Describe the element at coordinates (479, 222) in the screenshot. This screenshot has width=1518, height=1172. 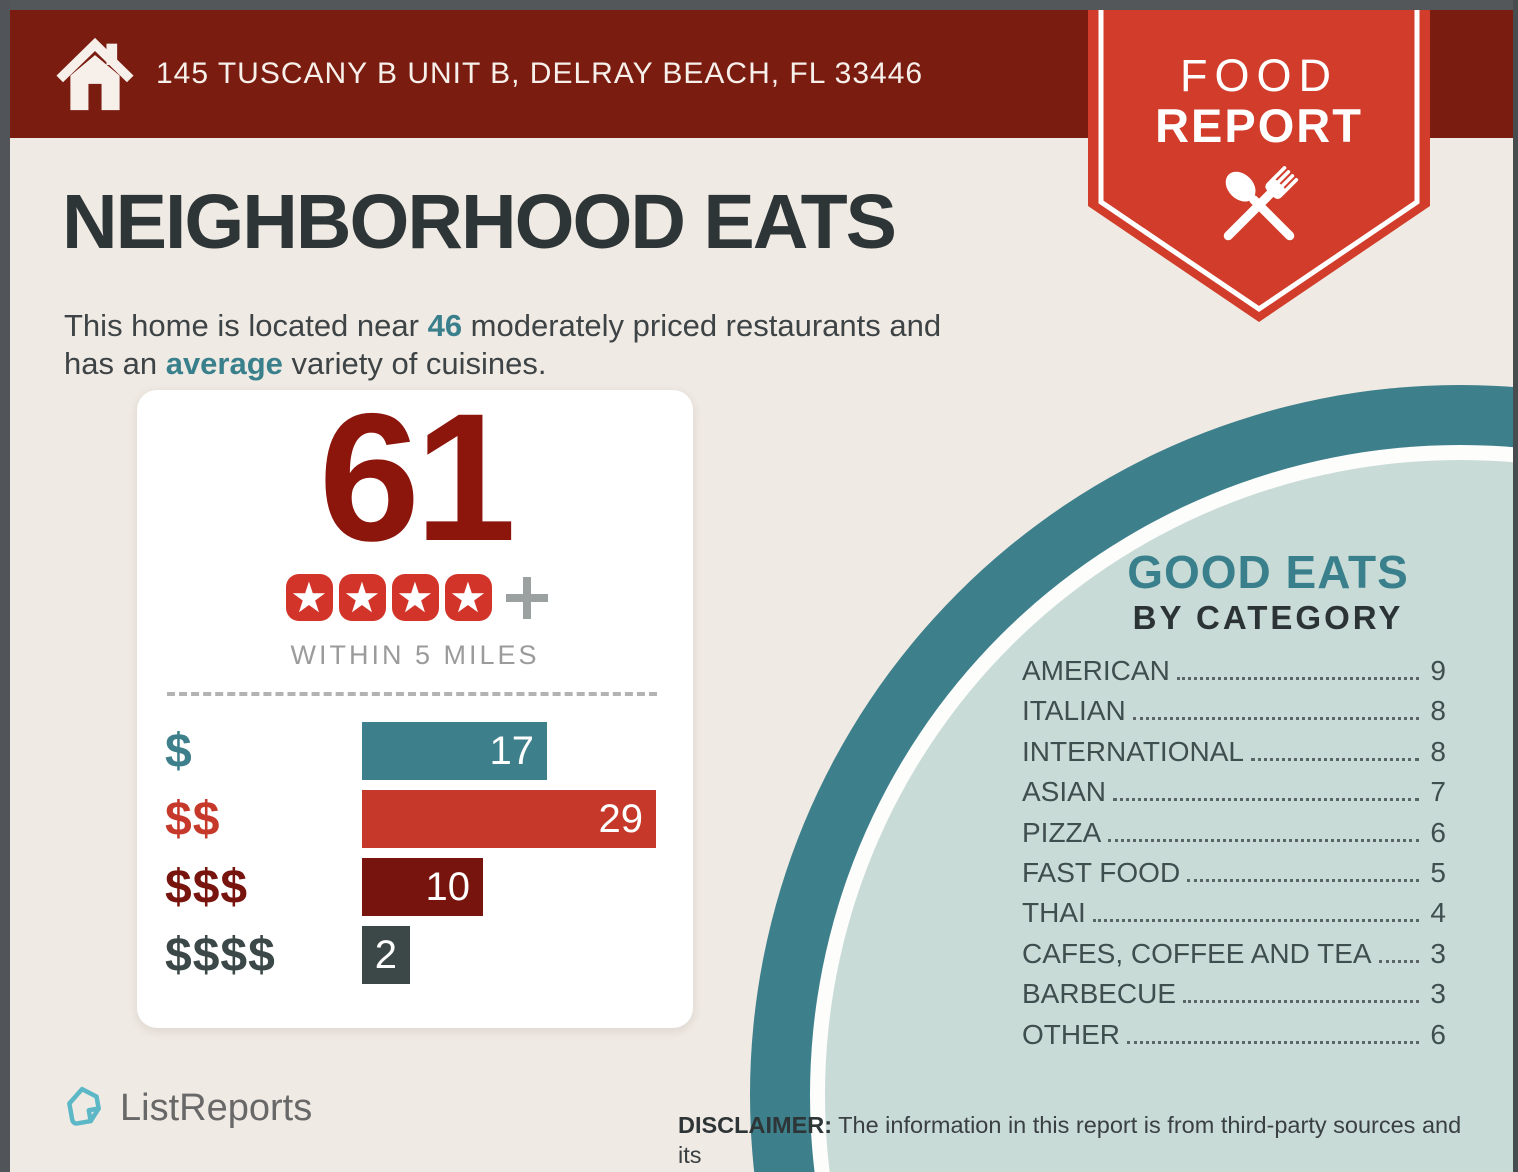
I see `page-title: NEIGHBORHOOD EATS` at that location.